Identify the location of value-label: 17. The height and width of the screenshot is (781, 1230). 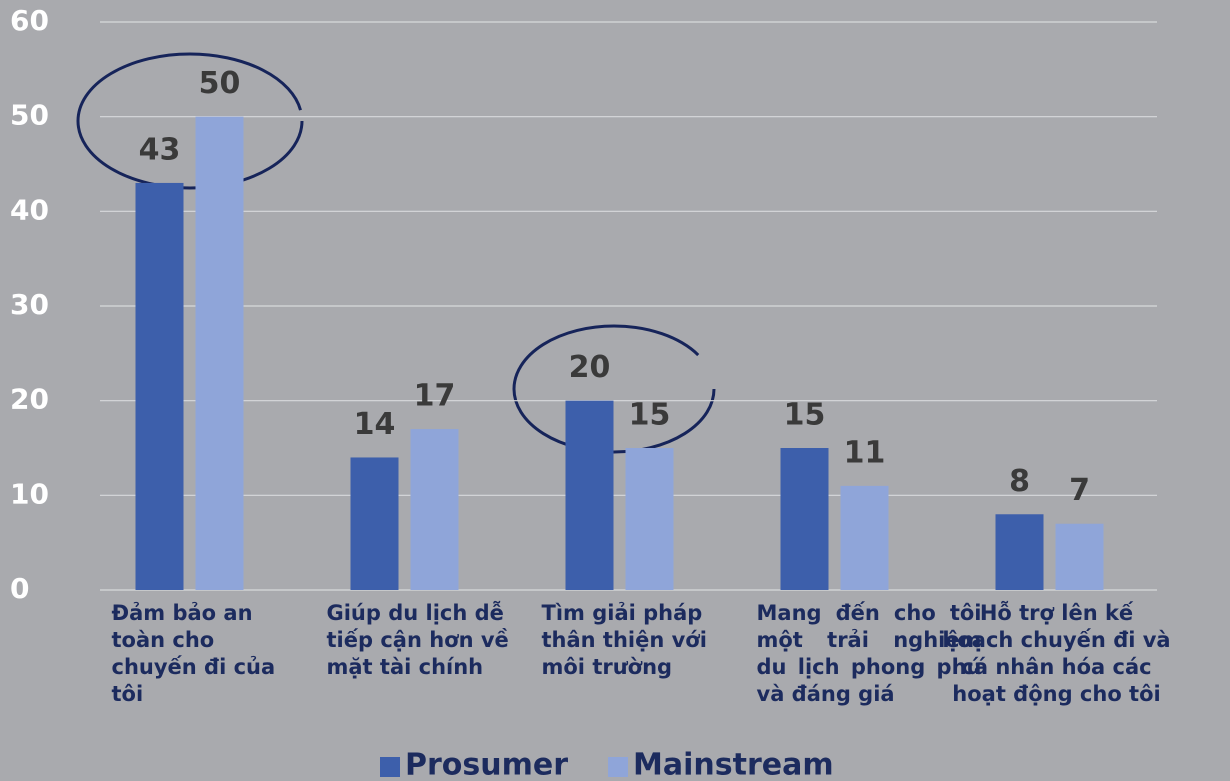
(435, 396).